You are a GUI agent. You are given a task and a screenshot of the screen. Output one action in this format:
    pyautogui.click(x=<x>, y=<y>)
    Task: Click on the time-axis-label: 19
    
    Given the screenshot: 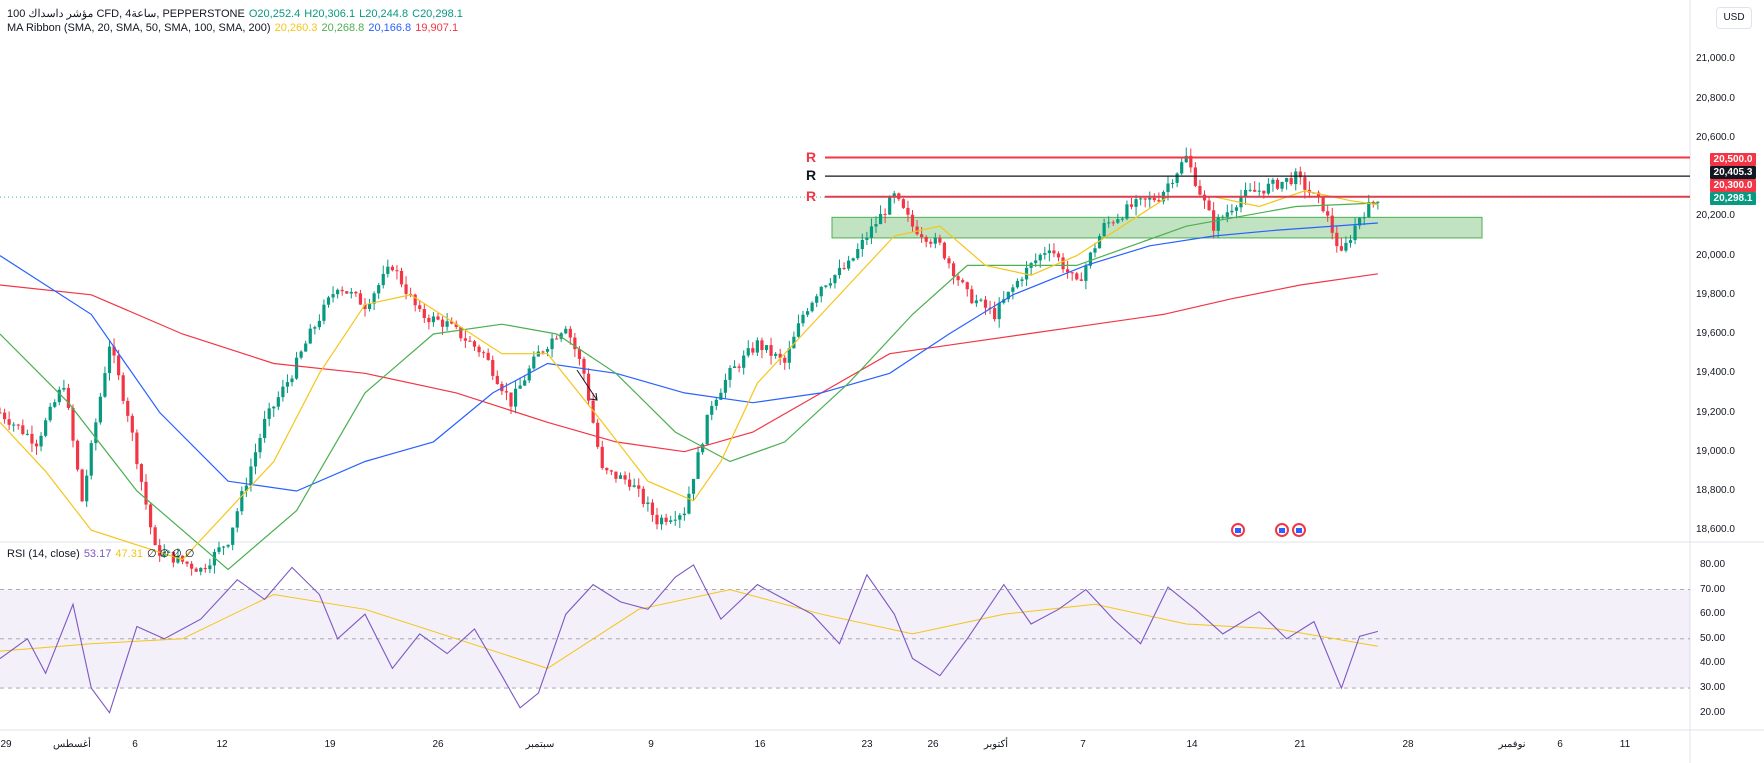 What is the action you would take?
    pyautogui.click(x=330, y=744)
    